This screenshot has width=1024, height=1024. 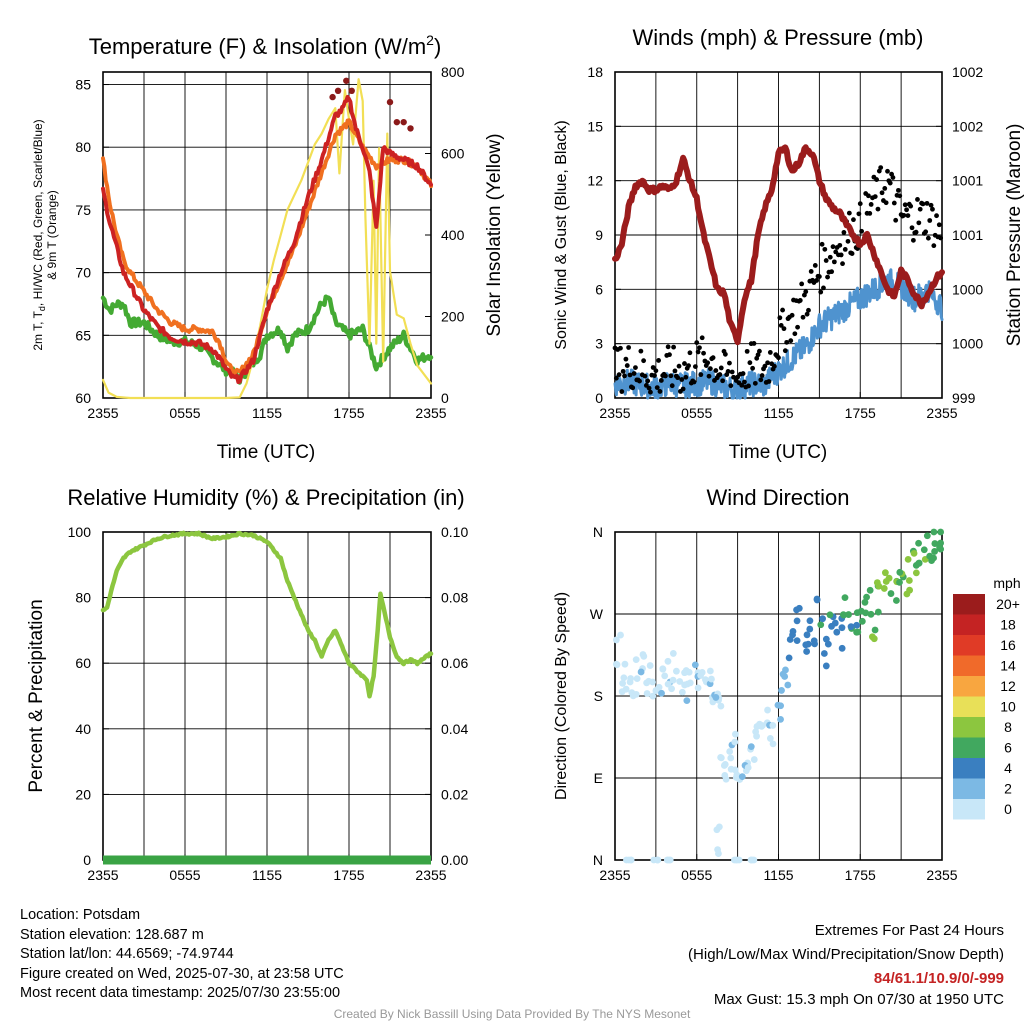 What do you see at coordinates (454, 532) in the screenshot?
I see `y2-tick-label: 0.10` at bounding box center [454, 532].